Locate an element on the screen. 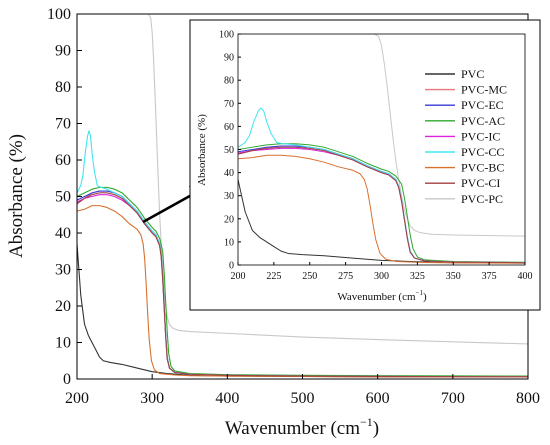 This screenshot has width=550, height=445. inset-series-pvc-ci is located at coordinates (381, 205).